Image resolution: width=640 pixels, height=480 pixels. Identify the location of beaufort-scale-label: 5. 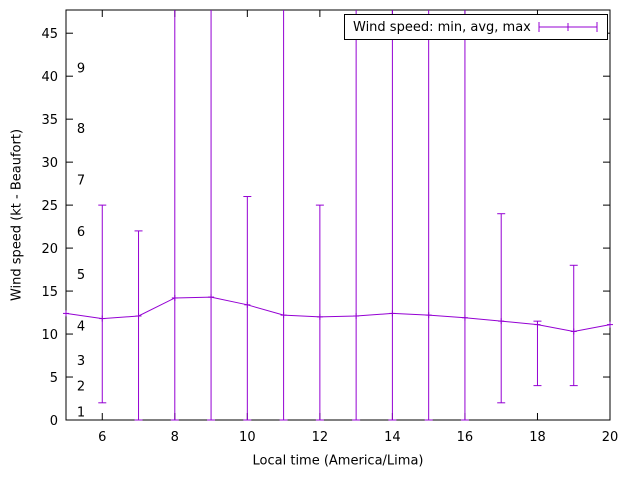
(81, 275).